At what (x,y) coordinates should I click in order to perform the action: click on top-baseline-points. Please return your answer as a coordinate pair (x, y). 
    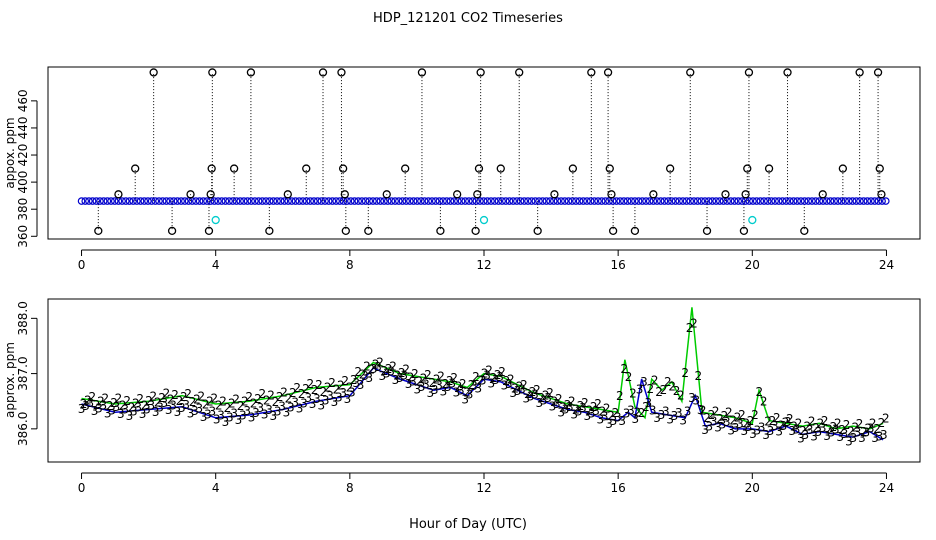
    Looking at the image, I should click on (483, 201).